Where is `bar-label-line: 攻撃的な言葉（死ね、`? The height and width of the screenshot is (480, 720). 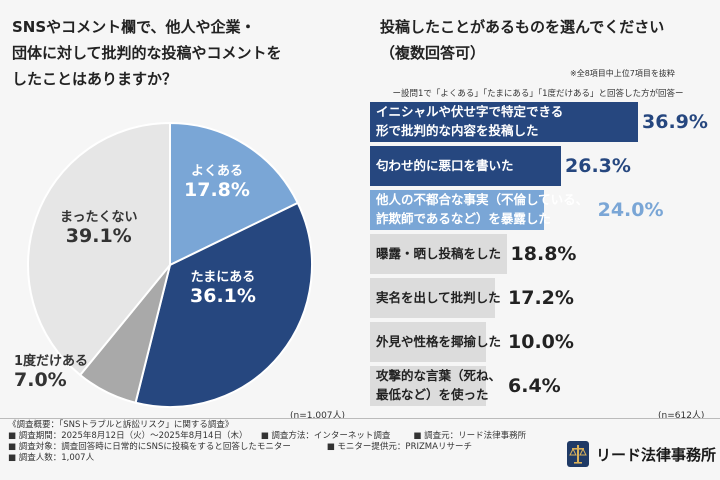 bar-label-line: 攻撃的な言葉（死ね、 is located at coordinates (439, 375).